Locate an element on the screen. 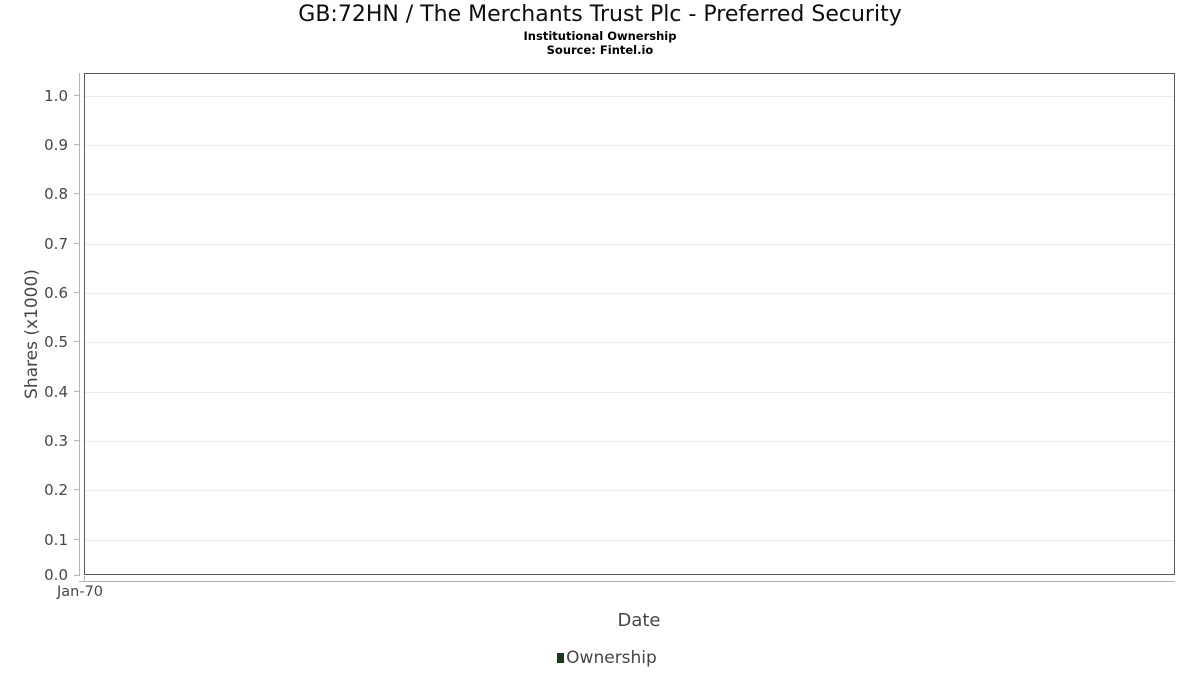  y-axis-tick-label: 0.9 is located at coordinates (56, 145).